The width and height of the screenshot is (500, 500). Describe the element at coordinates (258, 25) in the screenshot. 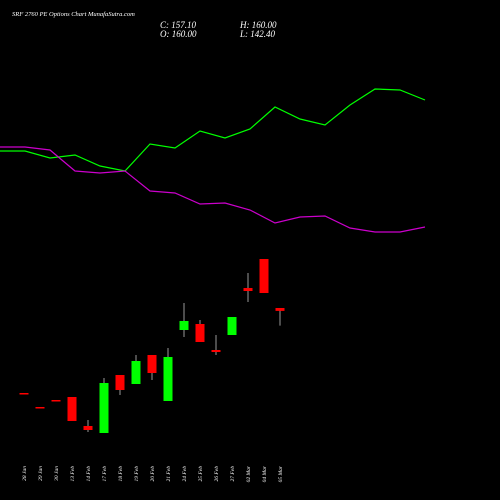

I see `info-high: H: 160.00` at that location.